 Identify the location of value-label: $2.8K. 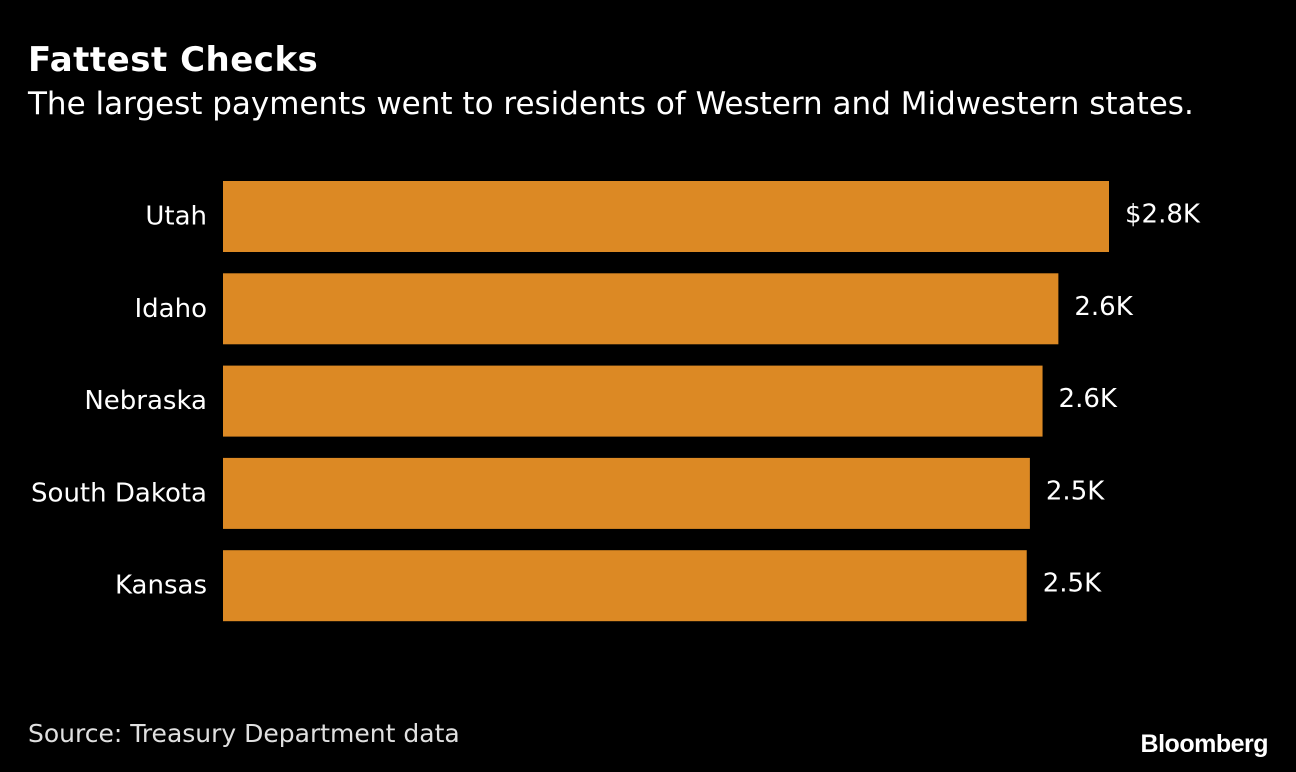
(1163, 215).